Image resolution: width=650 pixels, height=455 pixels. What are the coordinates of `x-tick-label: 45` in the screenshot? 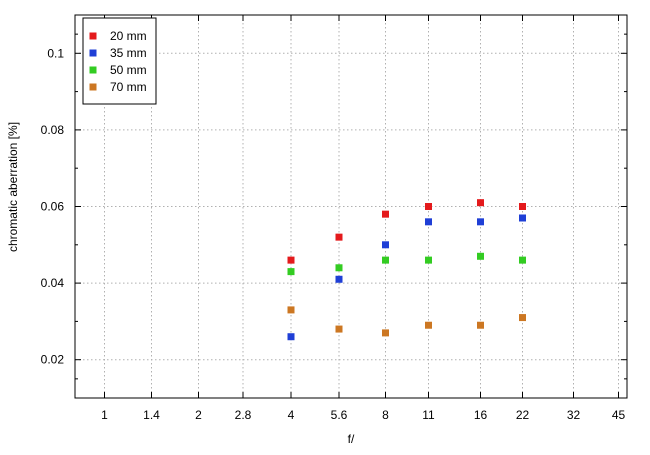 It's located at (619, 415).